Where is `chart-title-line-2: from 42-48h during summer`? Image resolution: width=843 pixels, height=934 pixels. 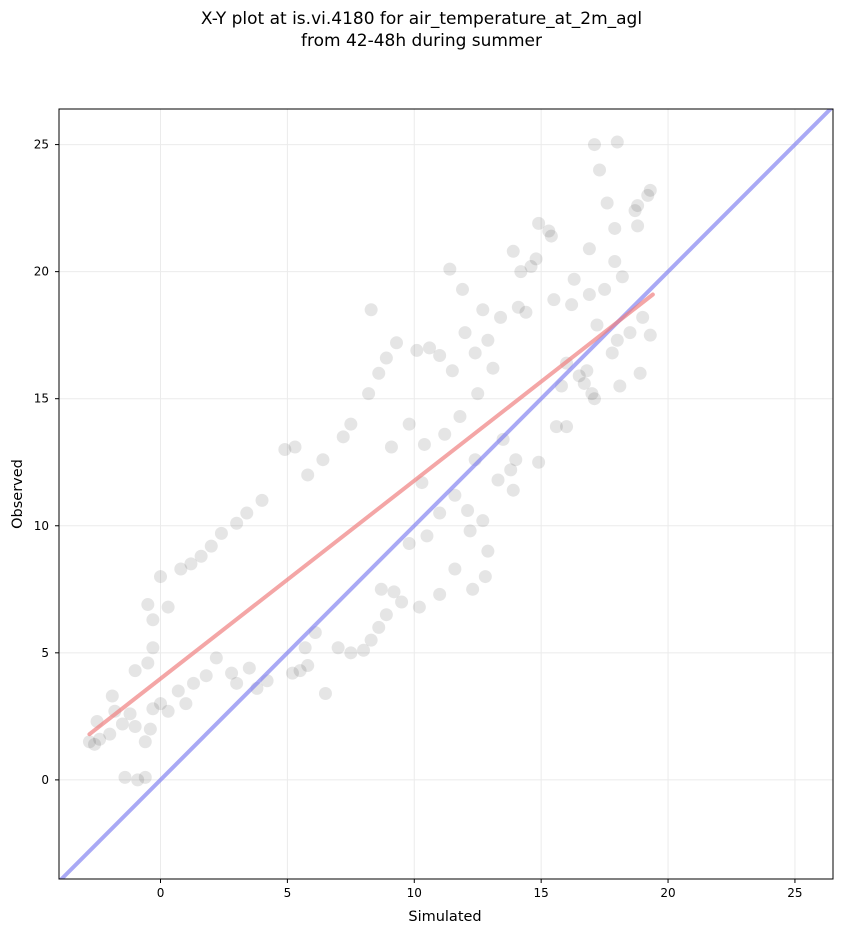
chart-title-line-2: from 42-48h during summer is located at coordinates (421, 41).